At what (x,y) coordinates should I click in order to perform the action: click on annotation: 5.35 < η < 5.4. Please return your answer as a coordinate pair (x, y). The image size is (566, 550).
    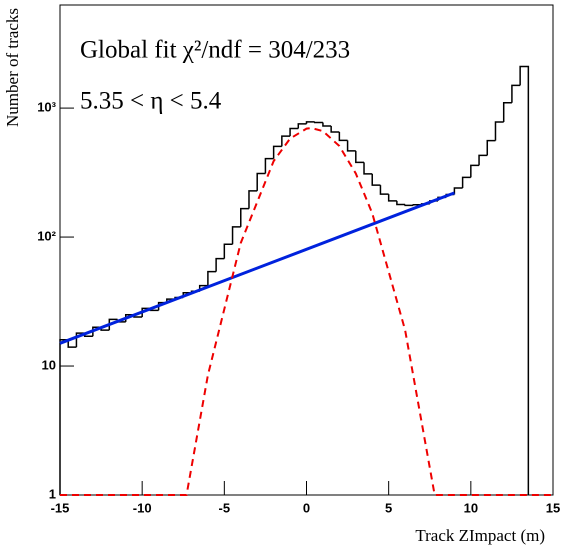
    Looking at the image, I should click on (151, 101).